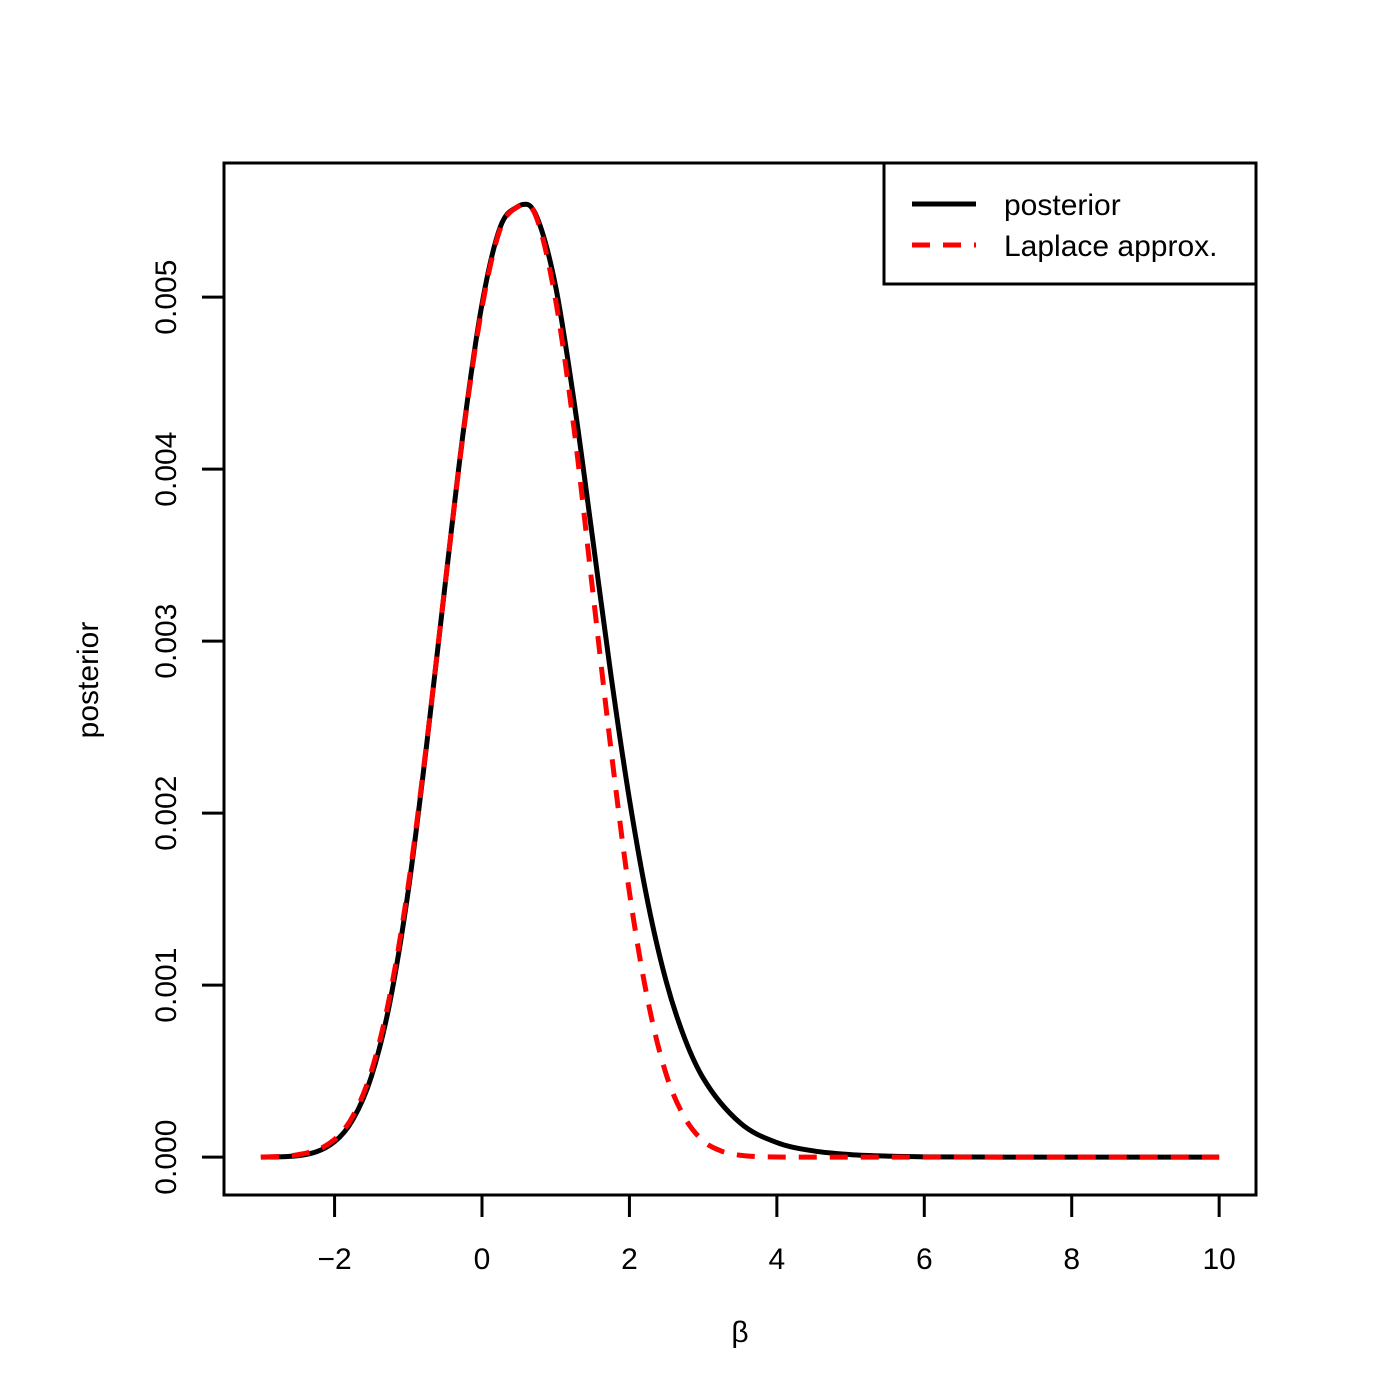 The height and width of the screenshot is (1400, 1400). Describe the element at coordinates (924, 1259) in the screenshot. I see `x-tick-label: 6` at that location.